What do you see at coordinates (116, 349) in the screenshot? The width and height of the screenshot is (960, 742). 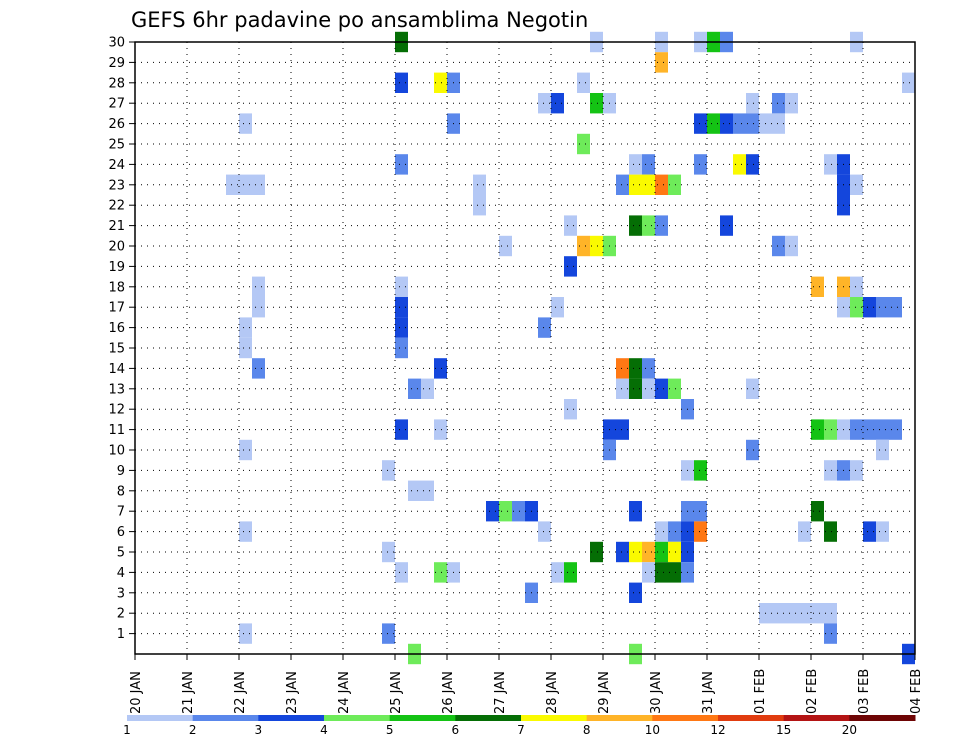 I see `y-tick-label: 15` at bounding box center [116, 349].